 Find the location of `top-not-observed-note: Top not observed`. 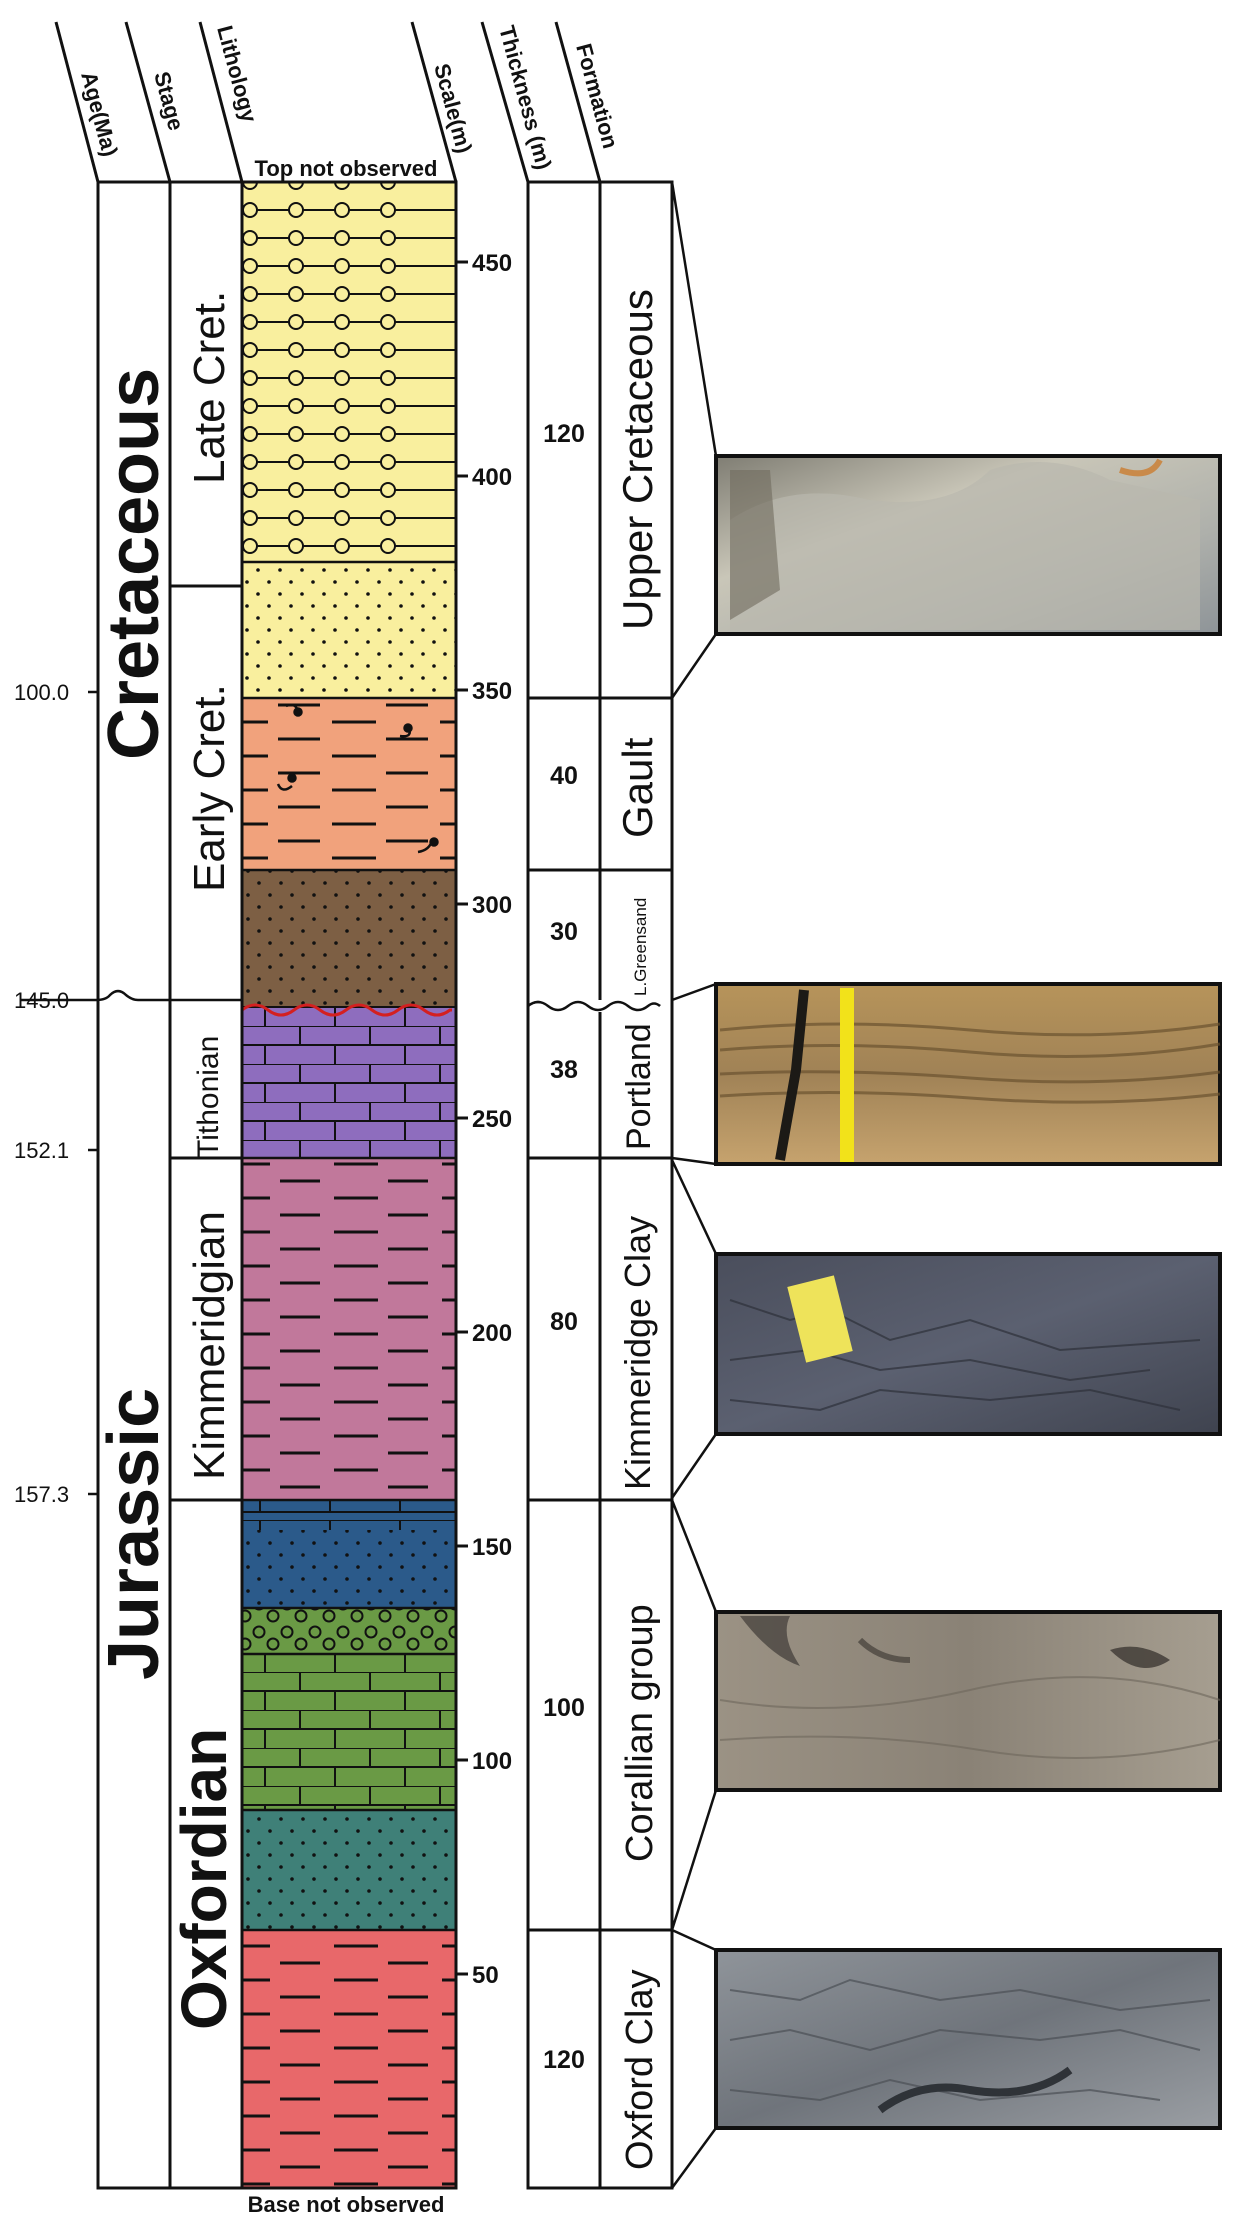

top-not-observed-note: Top not observed is located at coordinates (346, 168).